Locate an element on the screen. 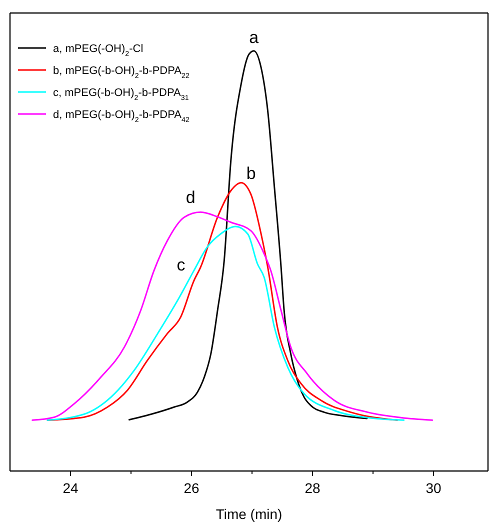 The width and height of the screenshot is (490, 530). x-axis-title: Time (min) is located at coordinates (249, 514).